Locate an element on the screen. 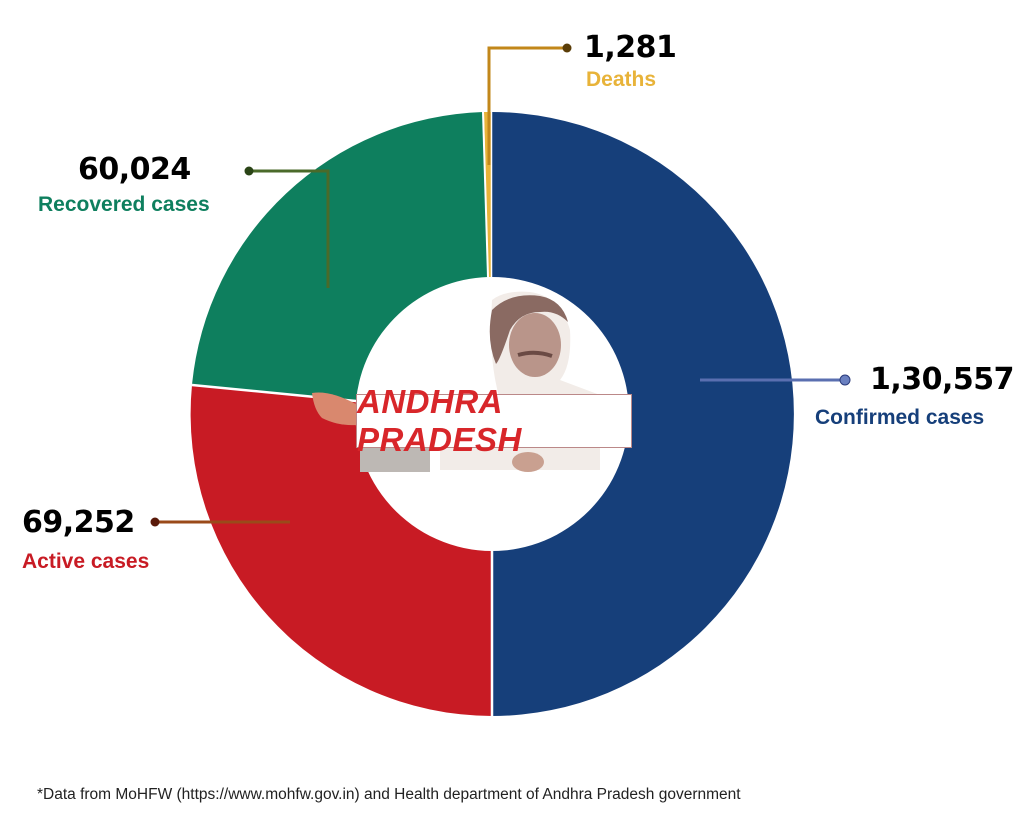 The height and width of the screenshot is (824, 1024). callout-deaths is located at coordinates (526, 105).